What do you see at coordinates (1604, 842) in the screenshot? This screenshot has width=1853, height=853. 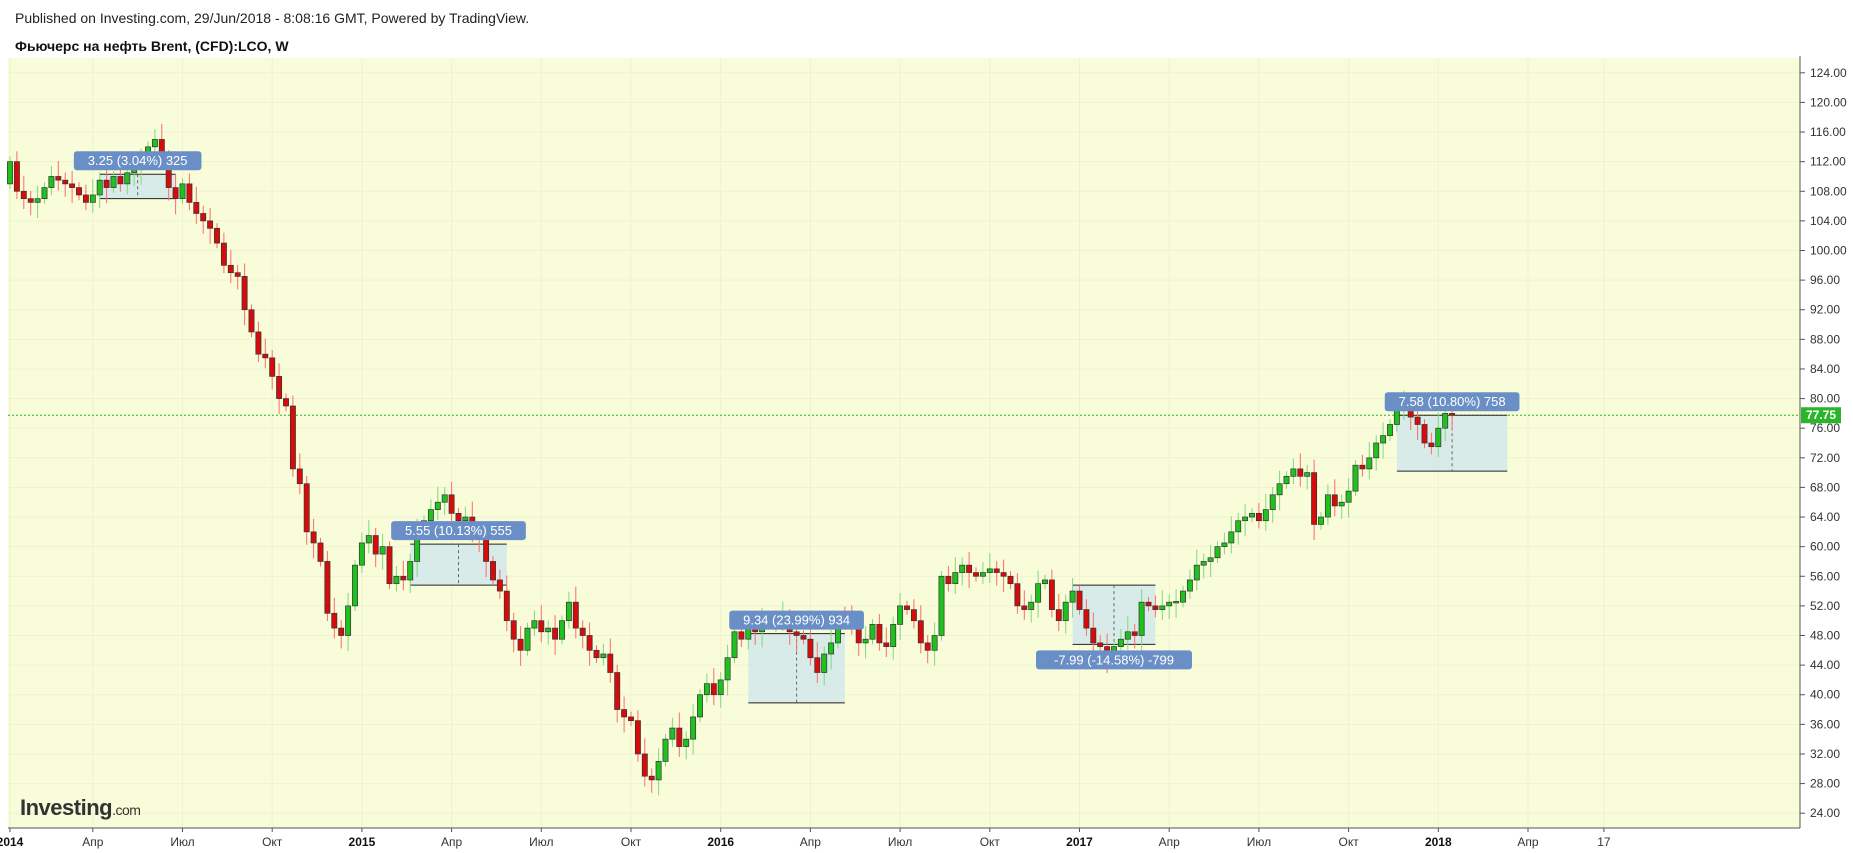 I see `x-tick-label: 17` at bounding box center [1604, 842].